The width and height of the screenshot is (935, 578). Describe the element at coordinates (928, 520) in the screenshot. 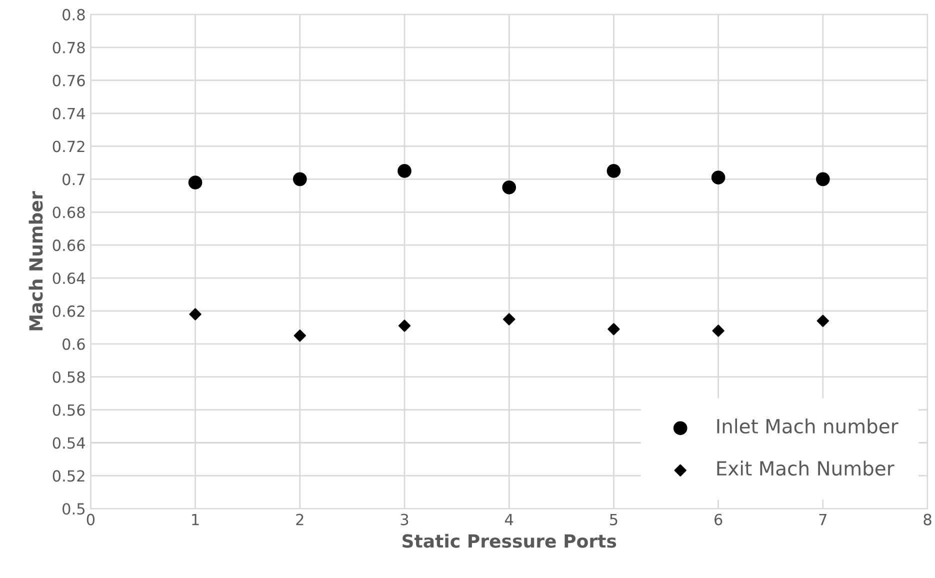

I see `x-tick-label: 8` at that location.